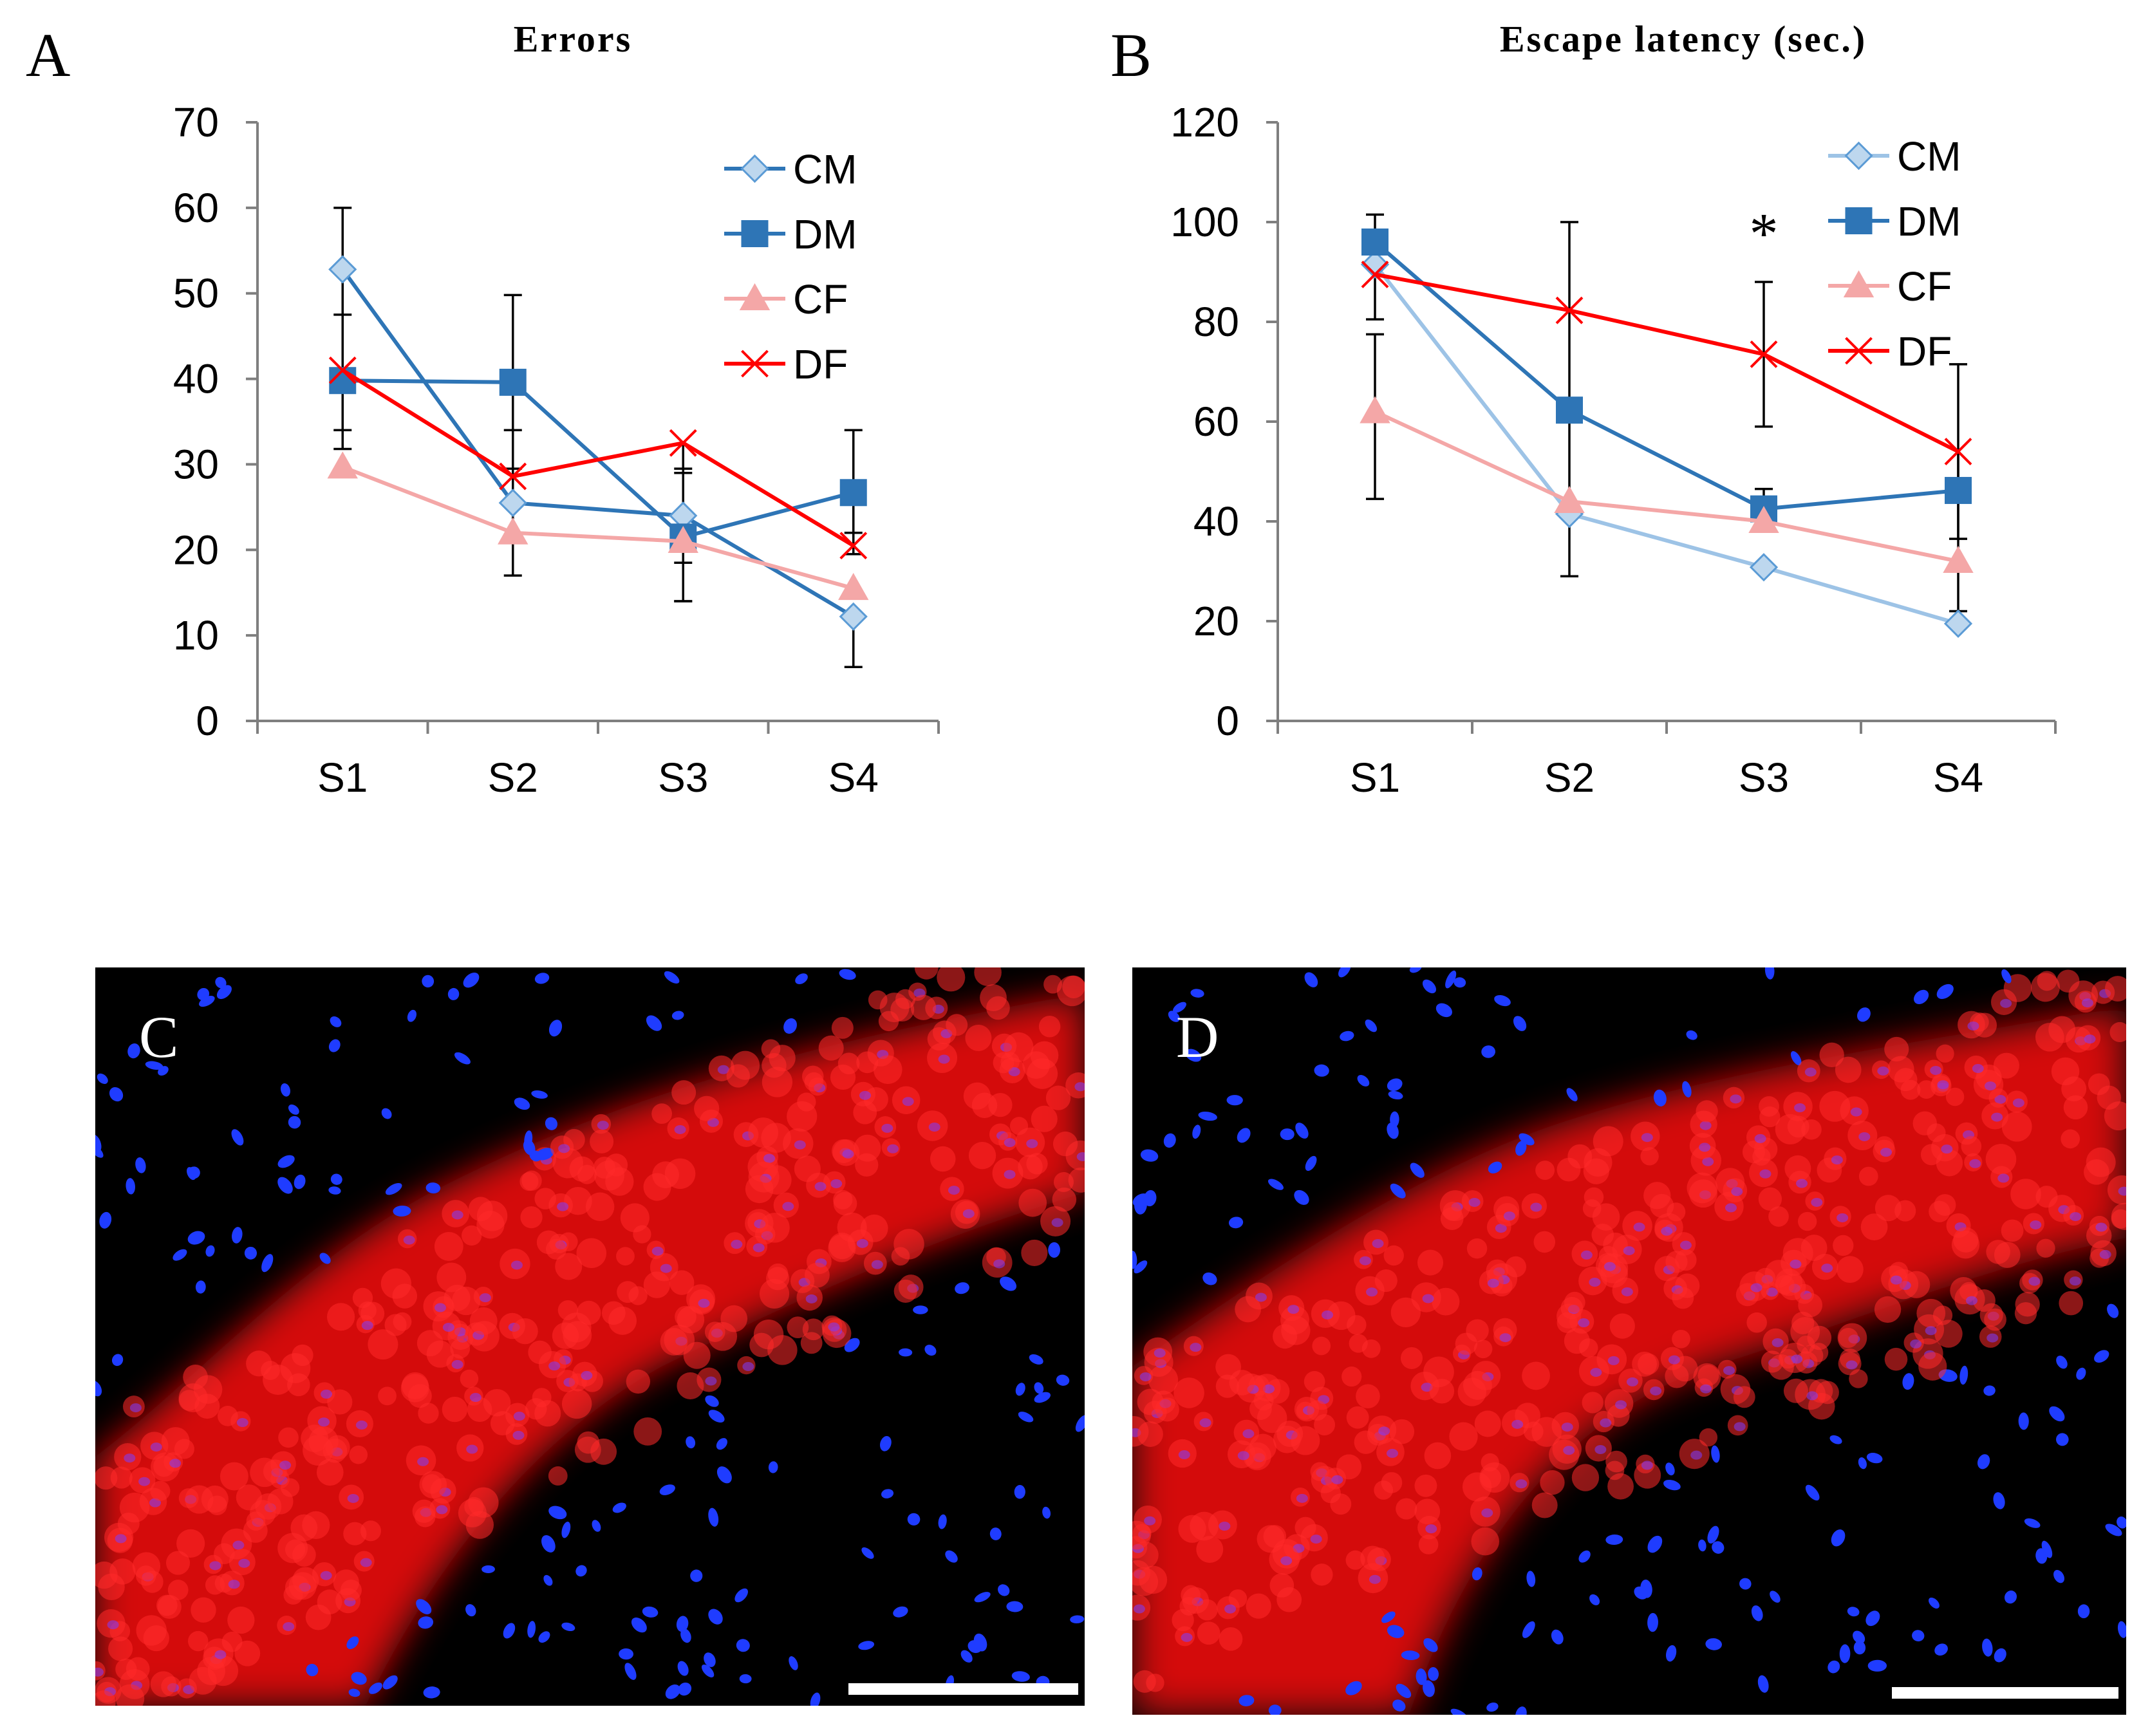  What do you see at coordinates (1929, 221) in the screenshot?
I see `legend-label: DM` at bounding box center [1929, 221].